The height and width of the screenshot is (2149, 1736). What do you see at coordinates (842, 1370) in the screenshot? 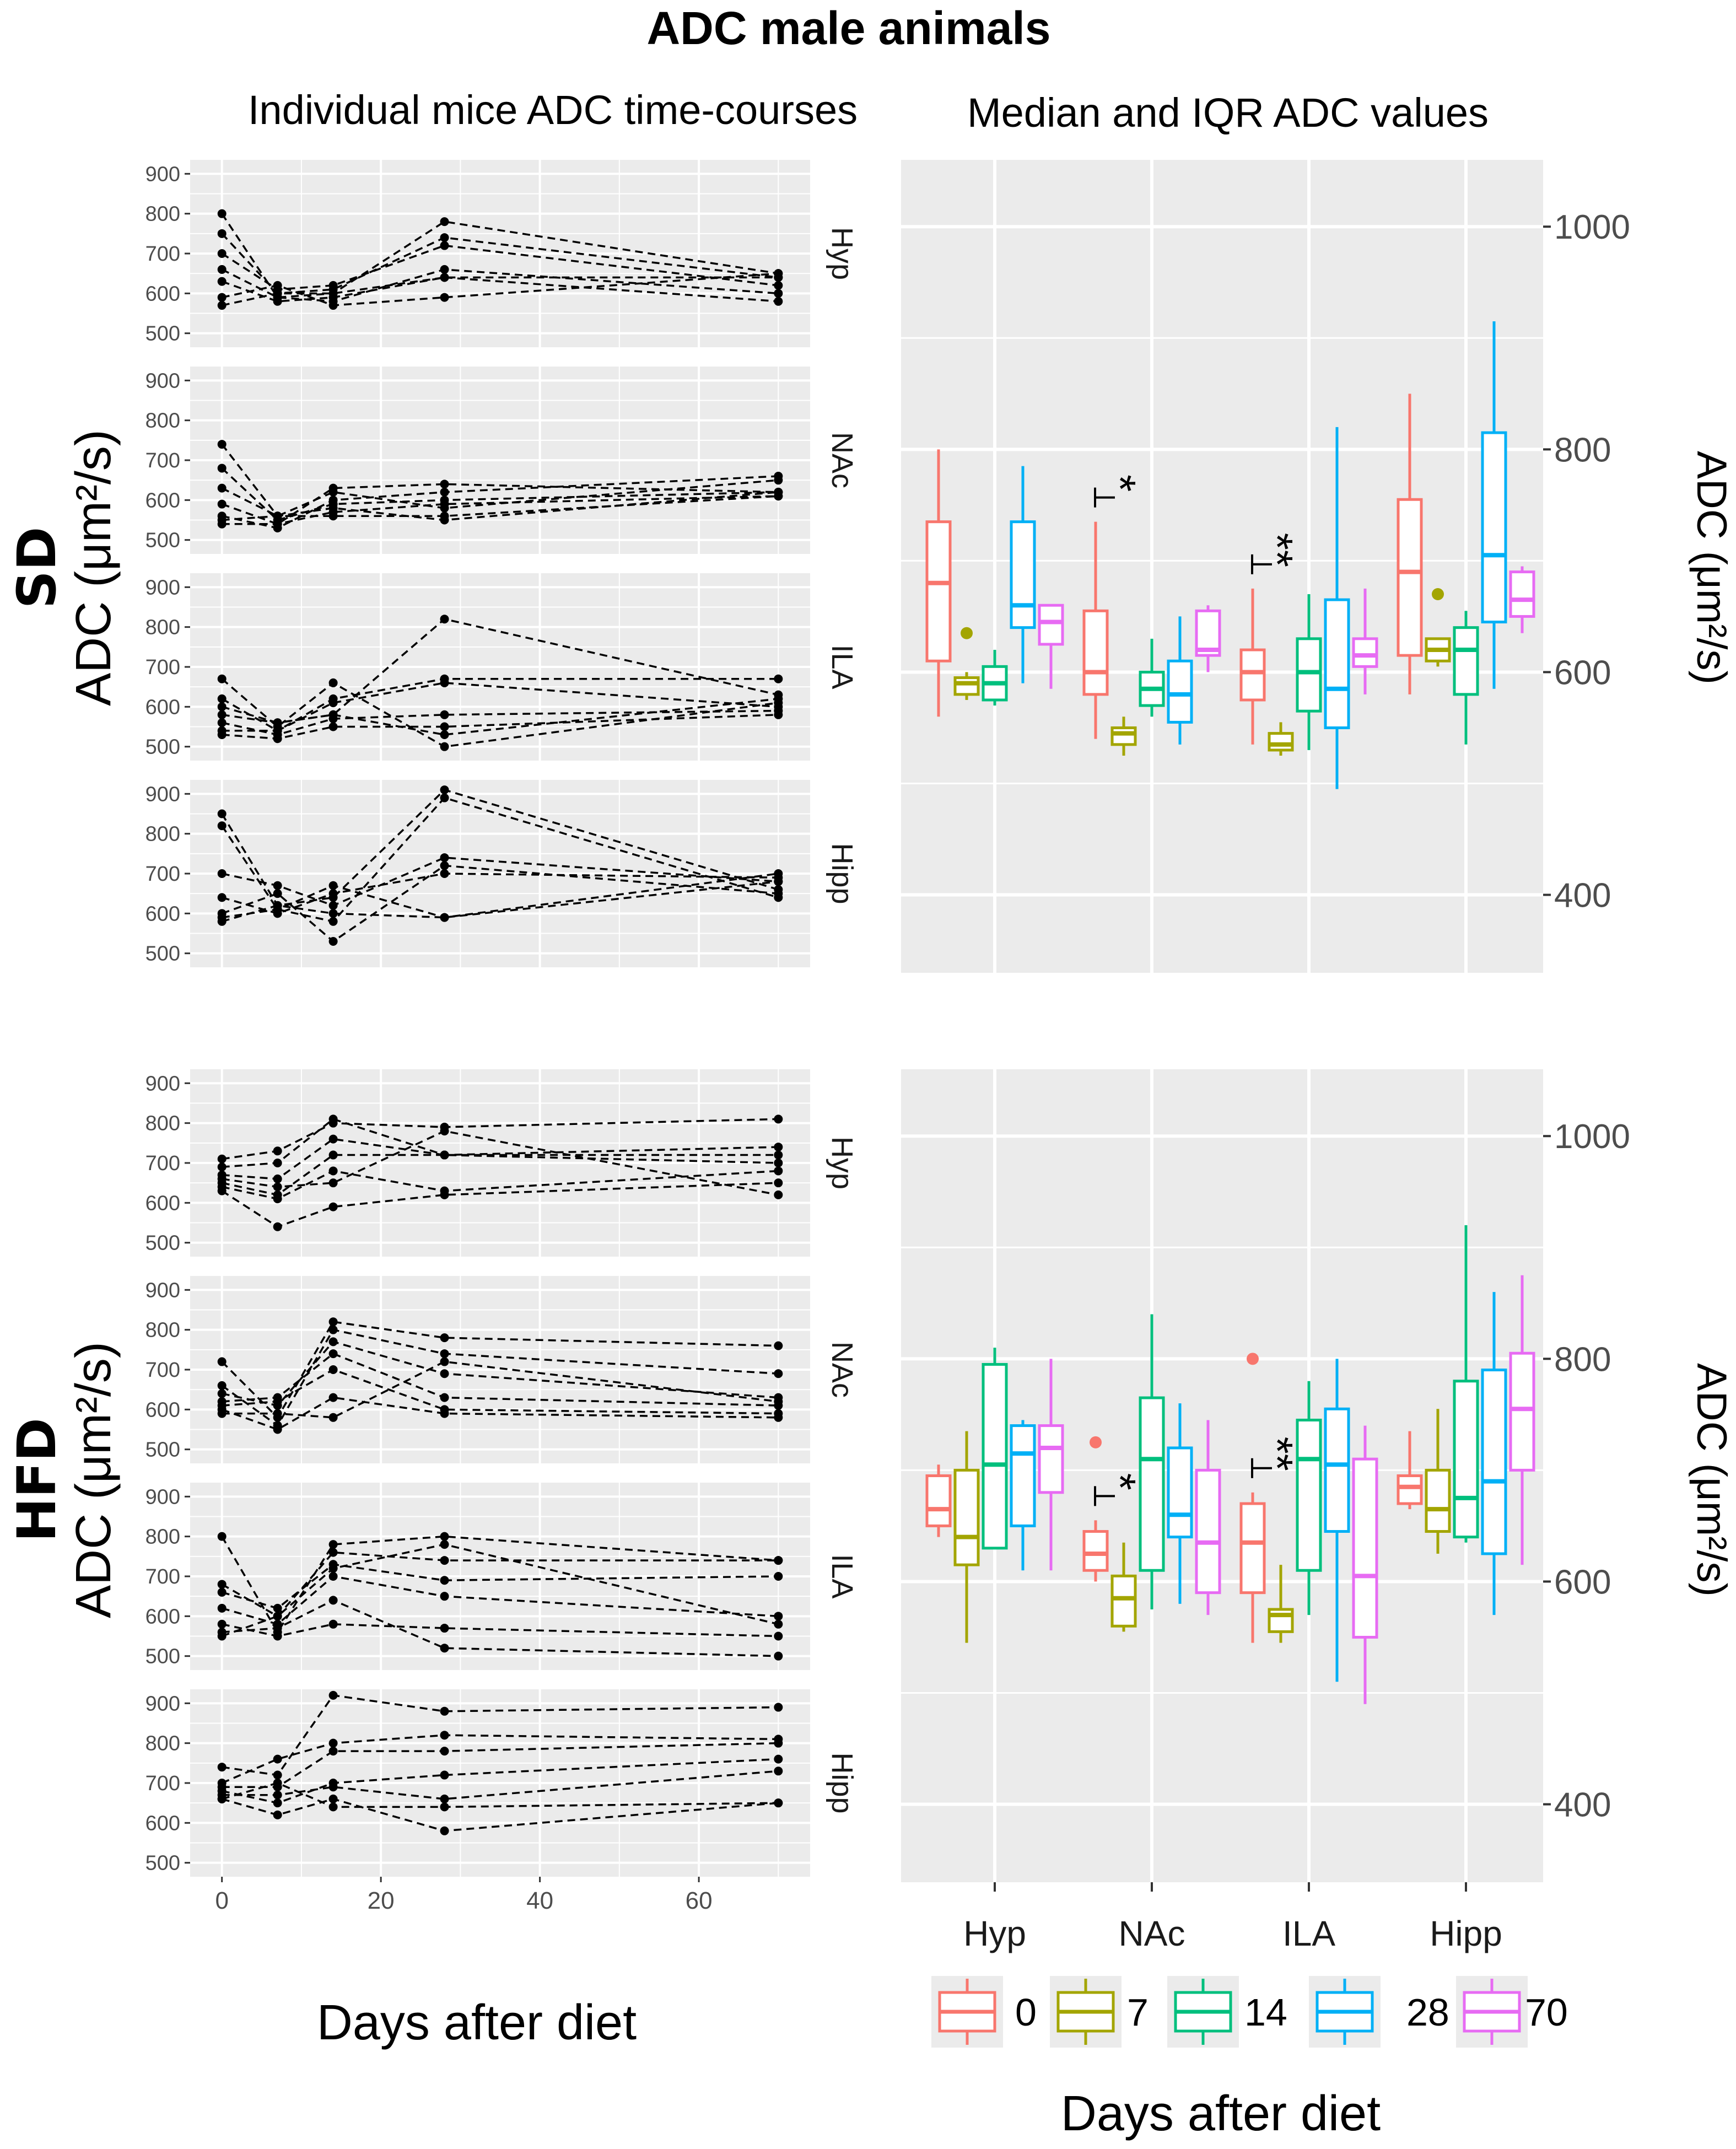
I see `facet-strip-label: NAc` at bounding box center [842, 1370].